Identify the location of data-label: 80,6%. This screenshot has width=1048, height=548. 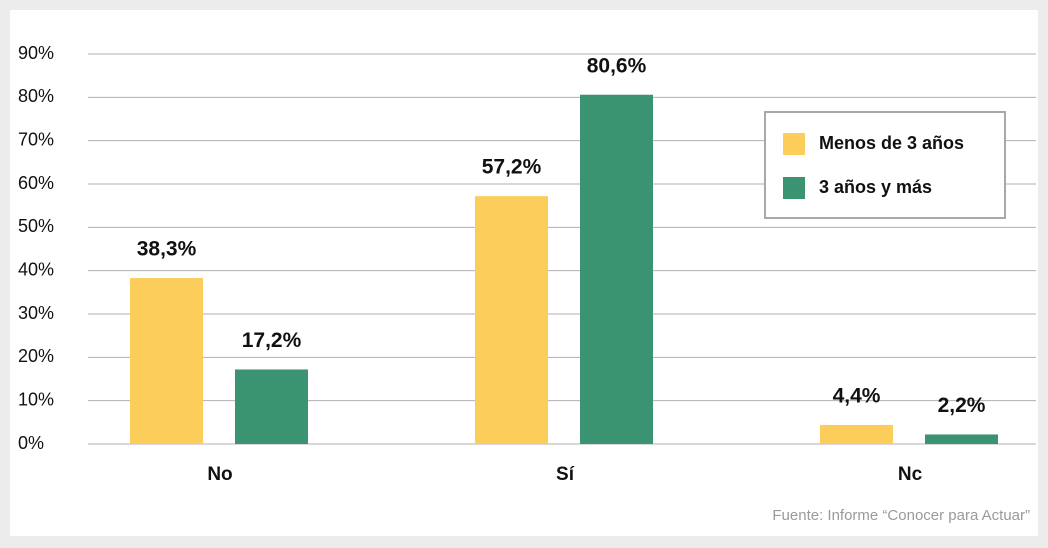
(617, 65).